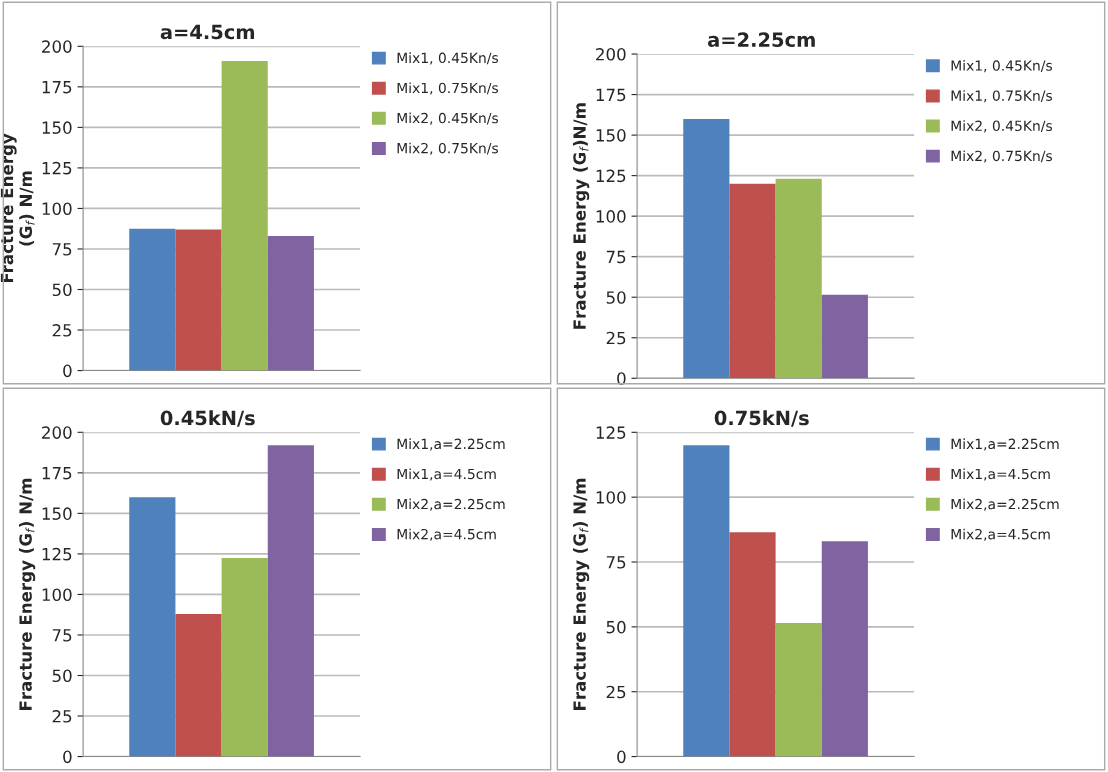  I want to click on chart-title: a=4.5cm, so click(207, 32).